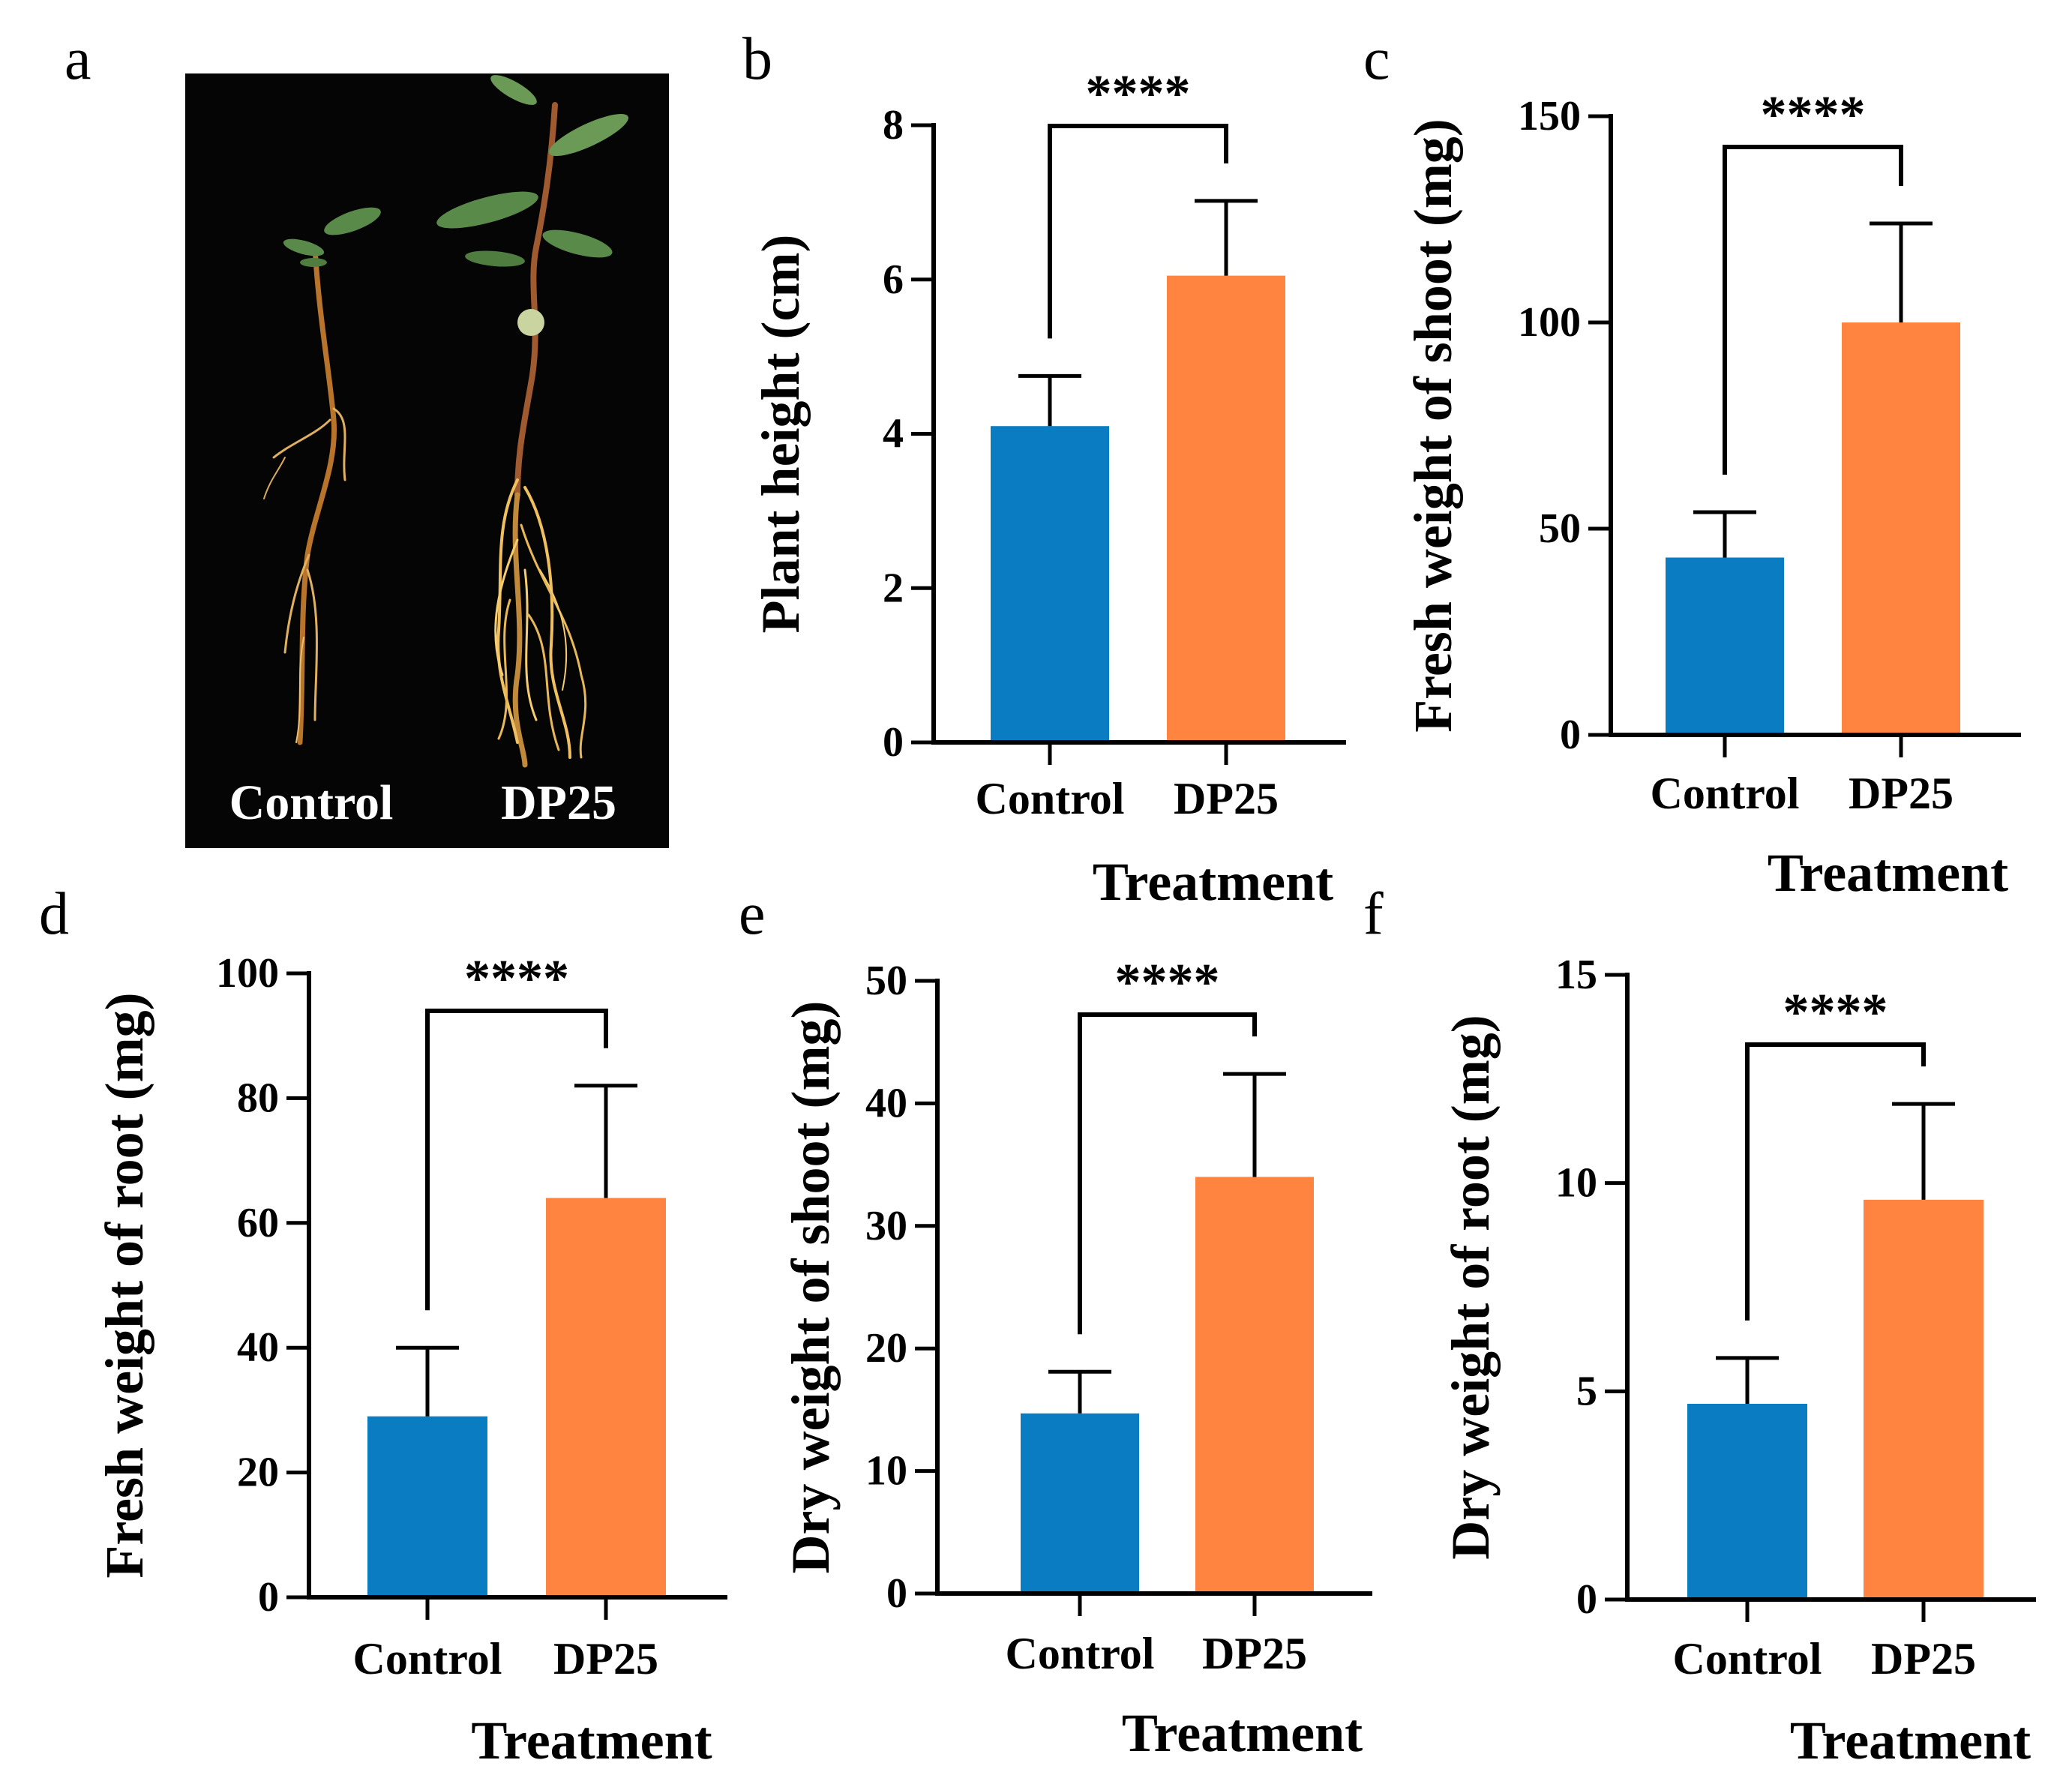 Image resolution: width=2072 pixels, height=1784 pixels. I want to click on photo-label-control: Control, so click(311, 802).